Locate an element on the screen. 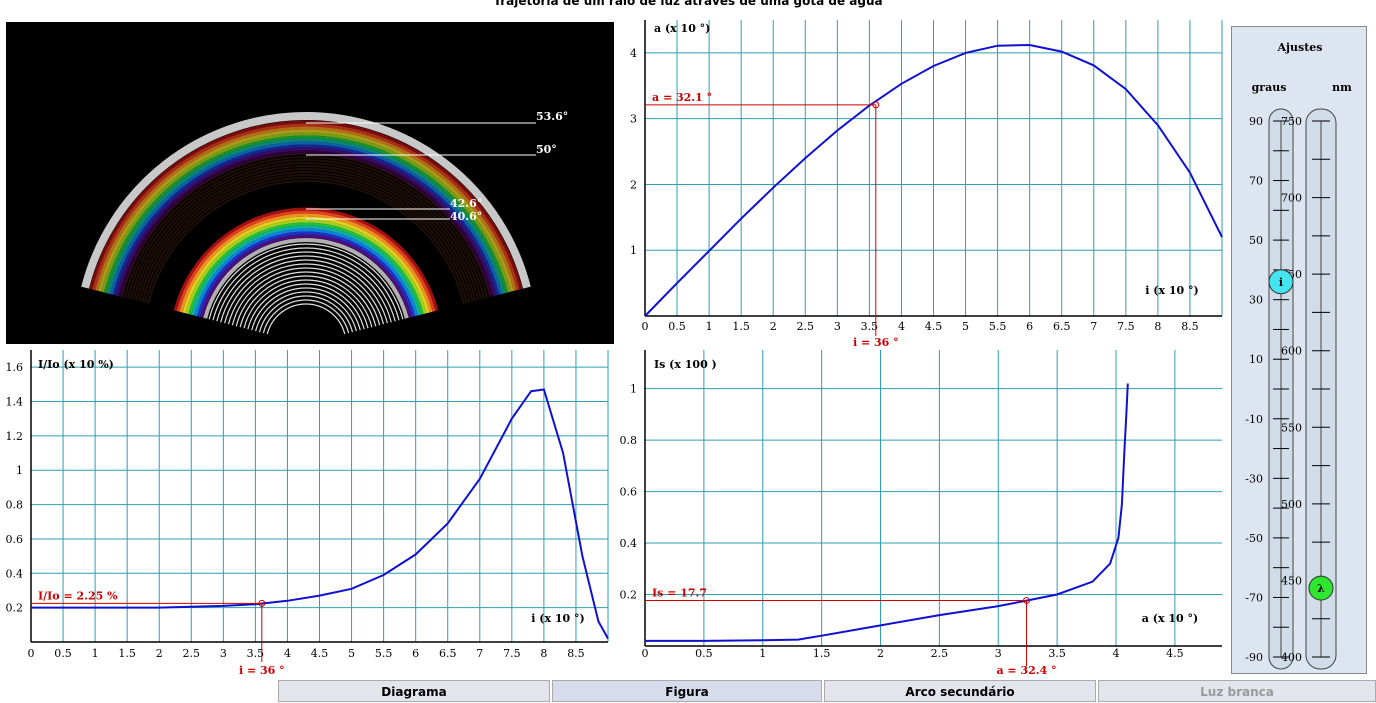 The image size is (1376, 703). x-axis-title: a (x 10 °) is located at coordinates (1170, 618).